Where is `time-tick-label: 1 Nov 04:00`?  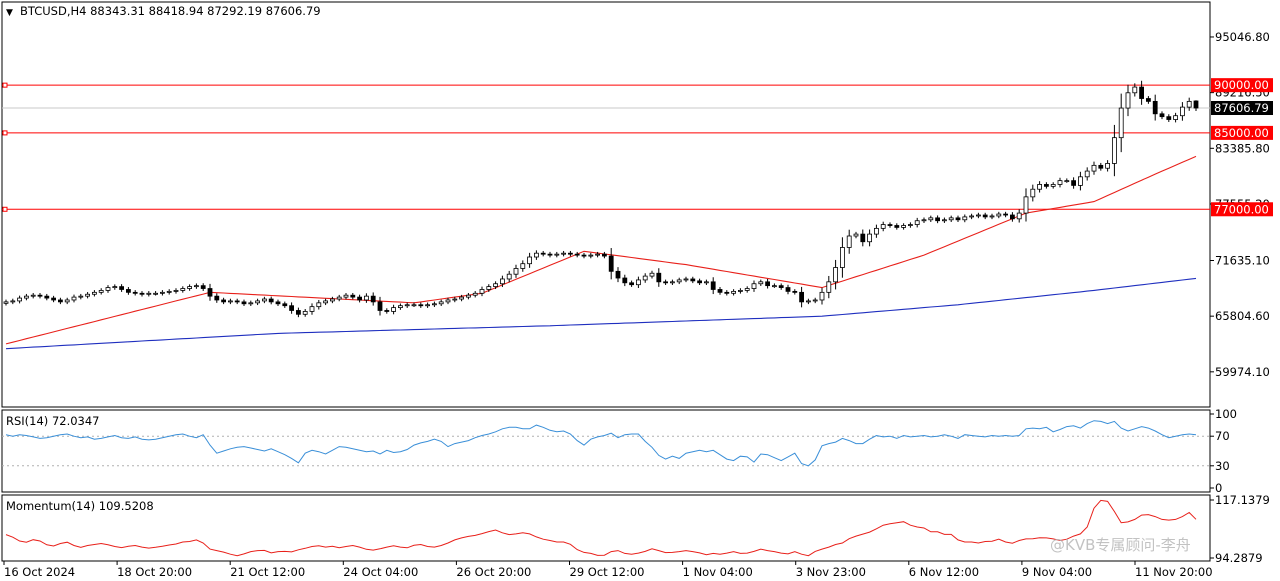
time-tick-label: 1 Nov 04:00 is located at coordinates (718, 572).